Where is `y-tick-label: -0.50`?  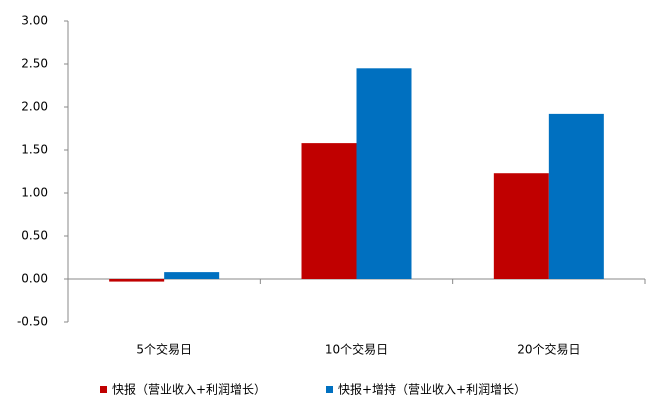 y-tick-label: -0.50 is located at coordinates (32, 322).